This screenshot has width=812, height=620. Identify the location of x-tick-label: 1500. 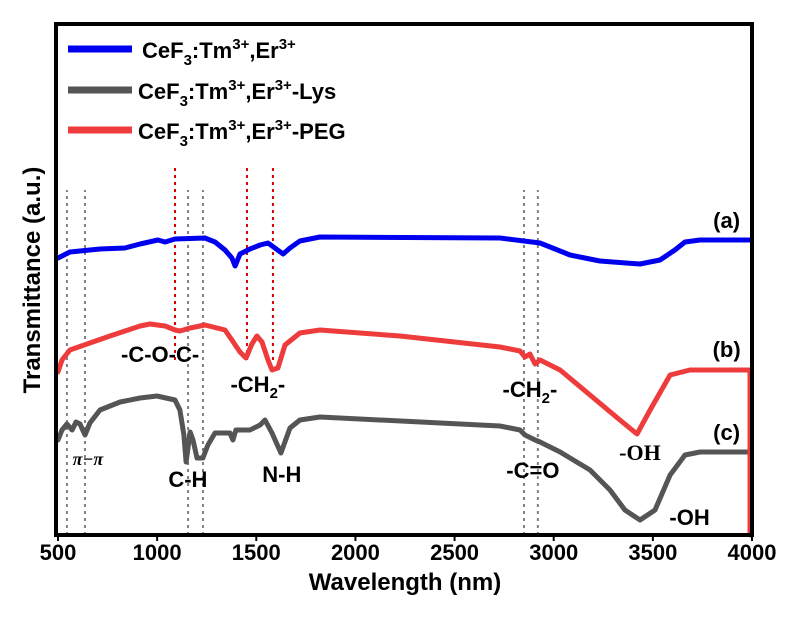
(256, 552).